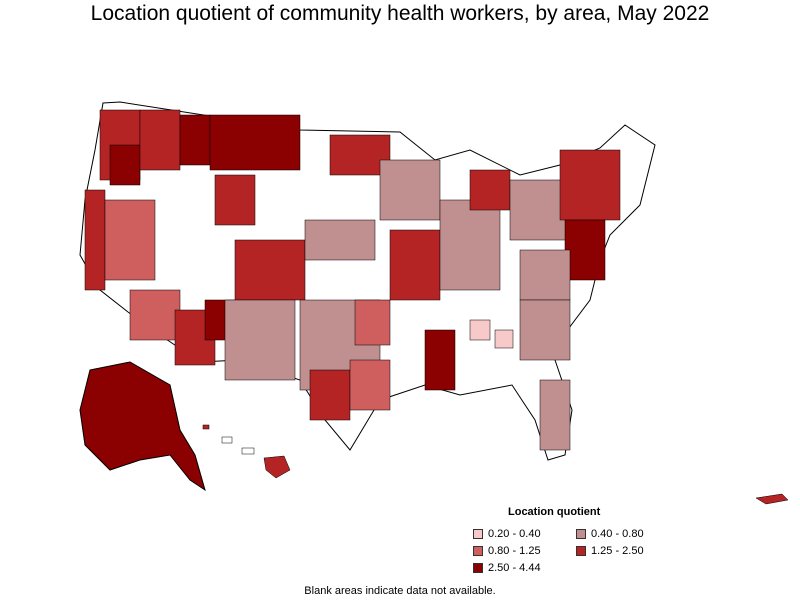 The height and width of the screenshot is (600, 800). What do you see at coordinates (545, 300) in the screenshot?
I see `east-areas` at bounding box center [545, 300].